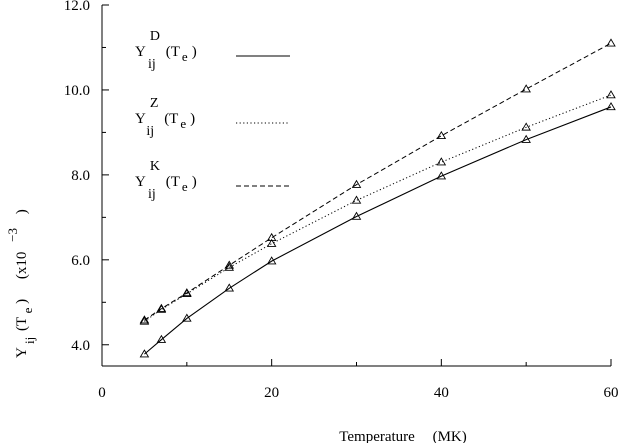  What do you see at coordinates (155, 36) in the screenshot?
I see `legend-label-sup: D` at bounding box center [155, 36].